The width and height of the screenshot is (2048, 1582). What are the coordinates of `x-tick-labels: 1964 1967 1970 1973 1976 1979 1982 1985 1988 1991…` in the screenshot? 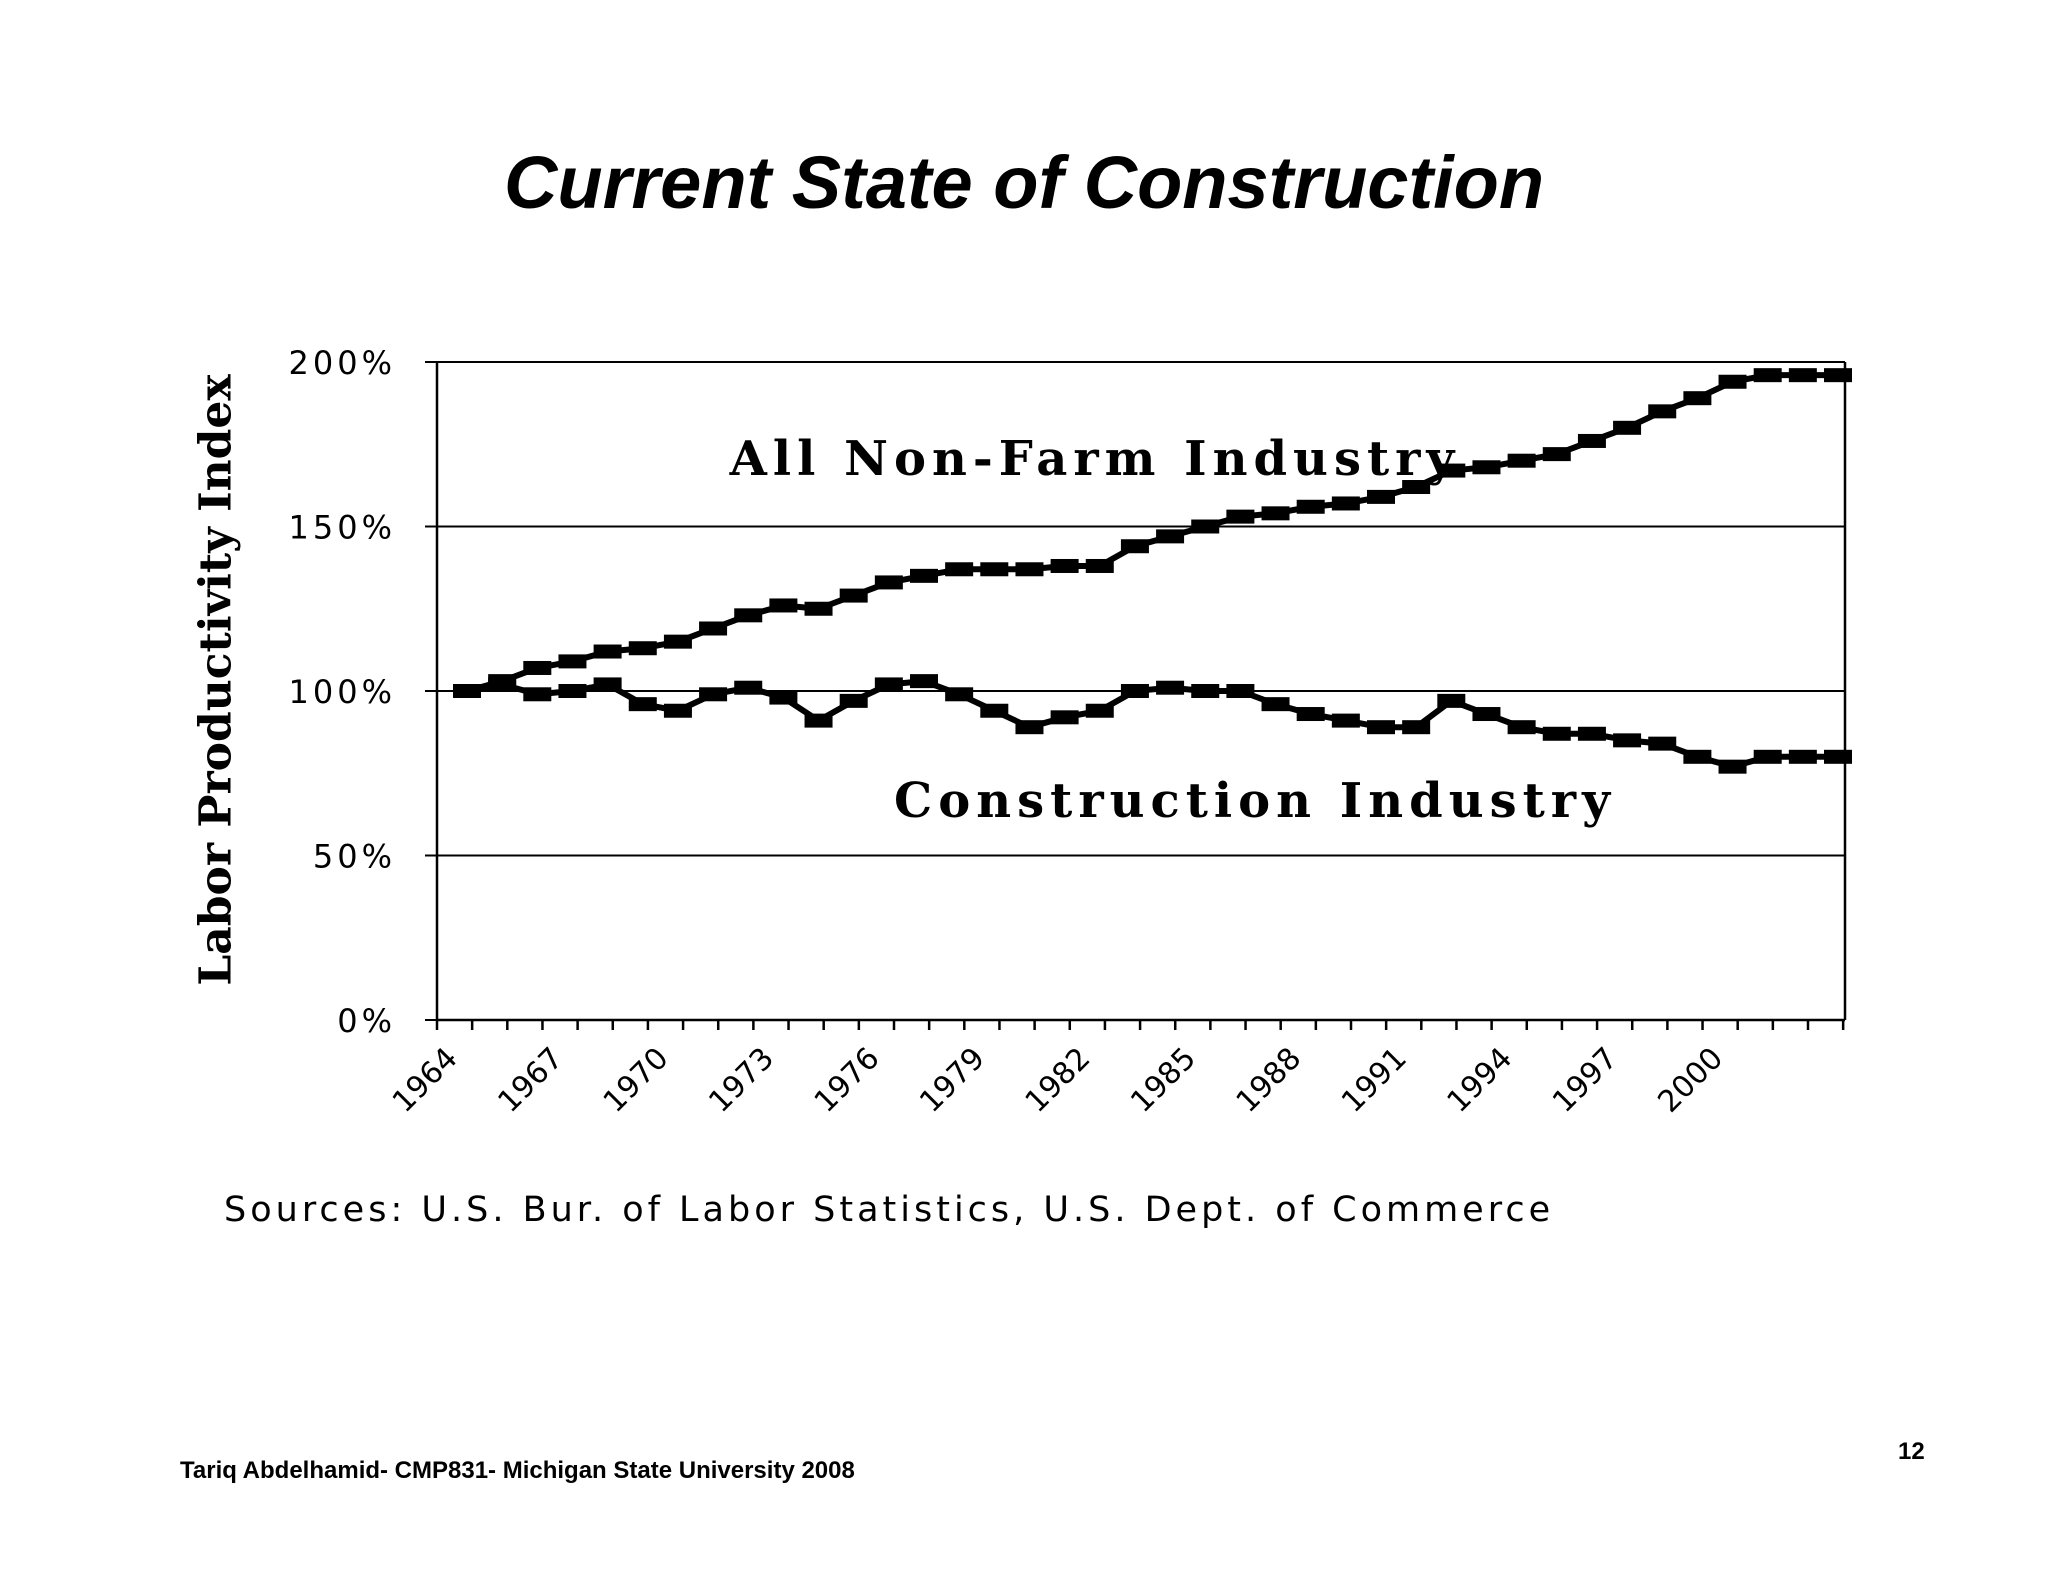 It's located at (1058, 1080).